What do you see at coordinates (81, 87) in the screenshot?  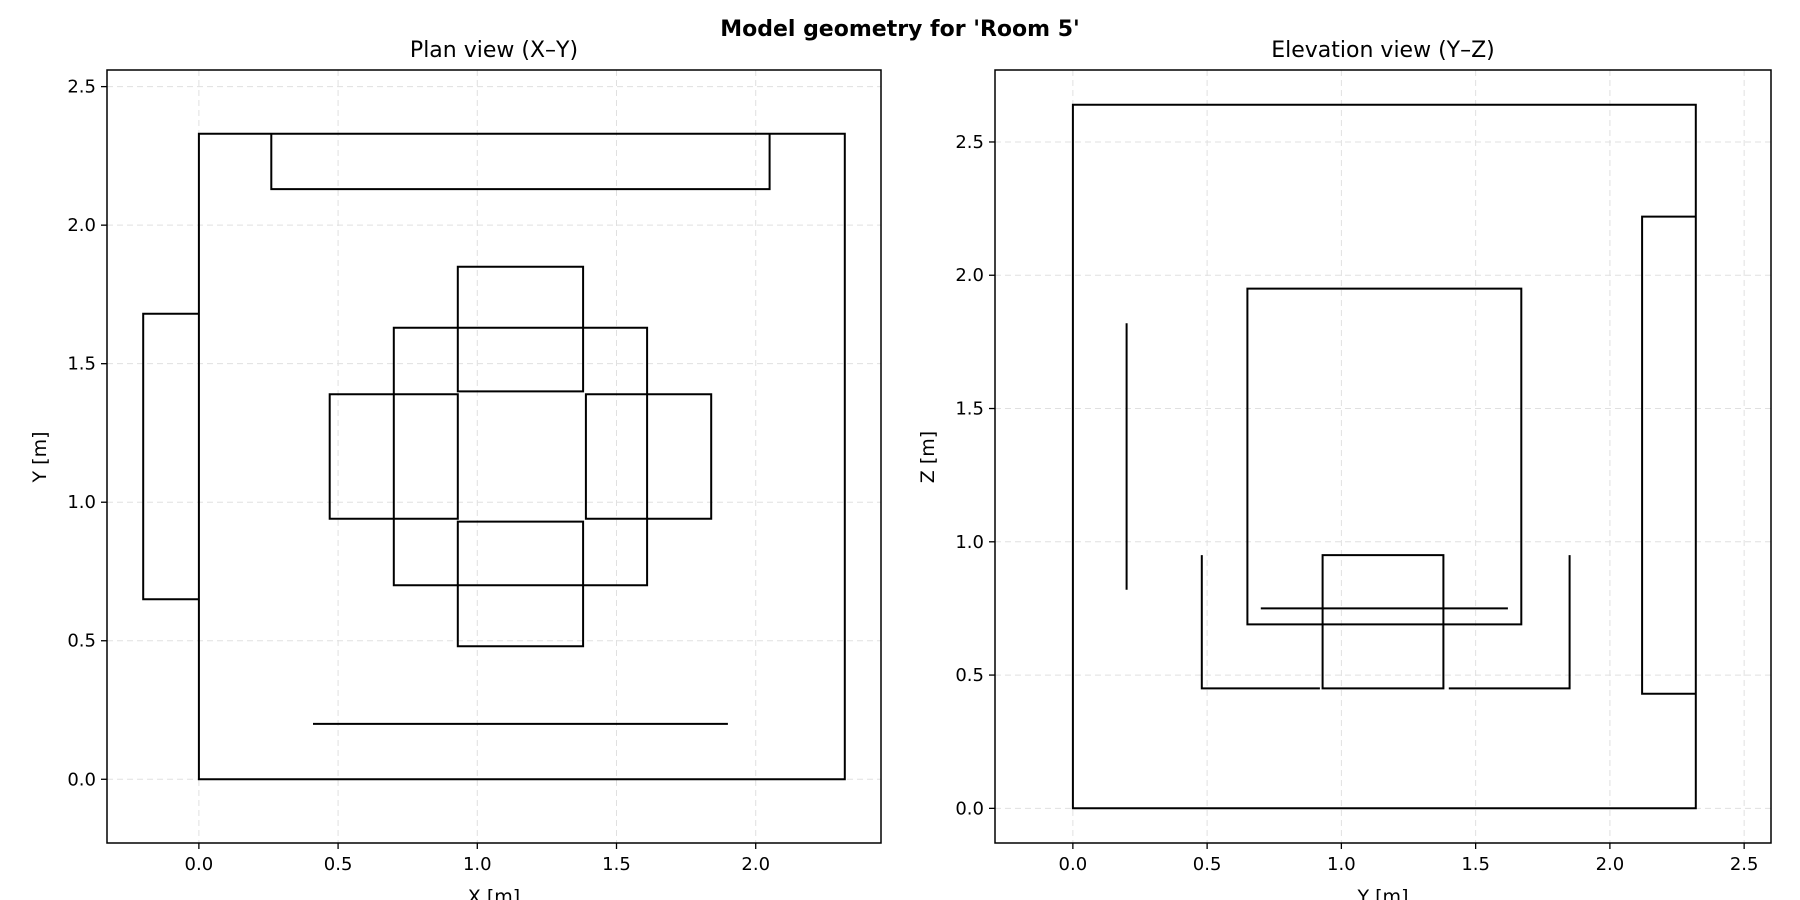 I see `plan-view-y-tick-label: 2.5` at bounding box center [81, 87].